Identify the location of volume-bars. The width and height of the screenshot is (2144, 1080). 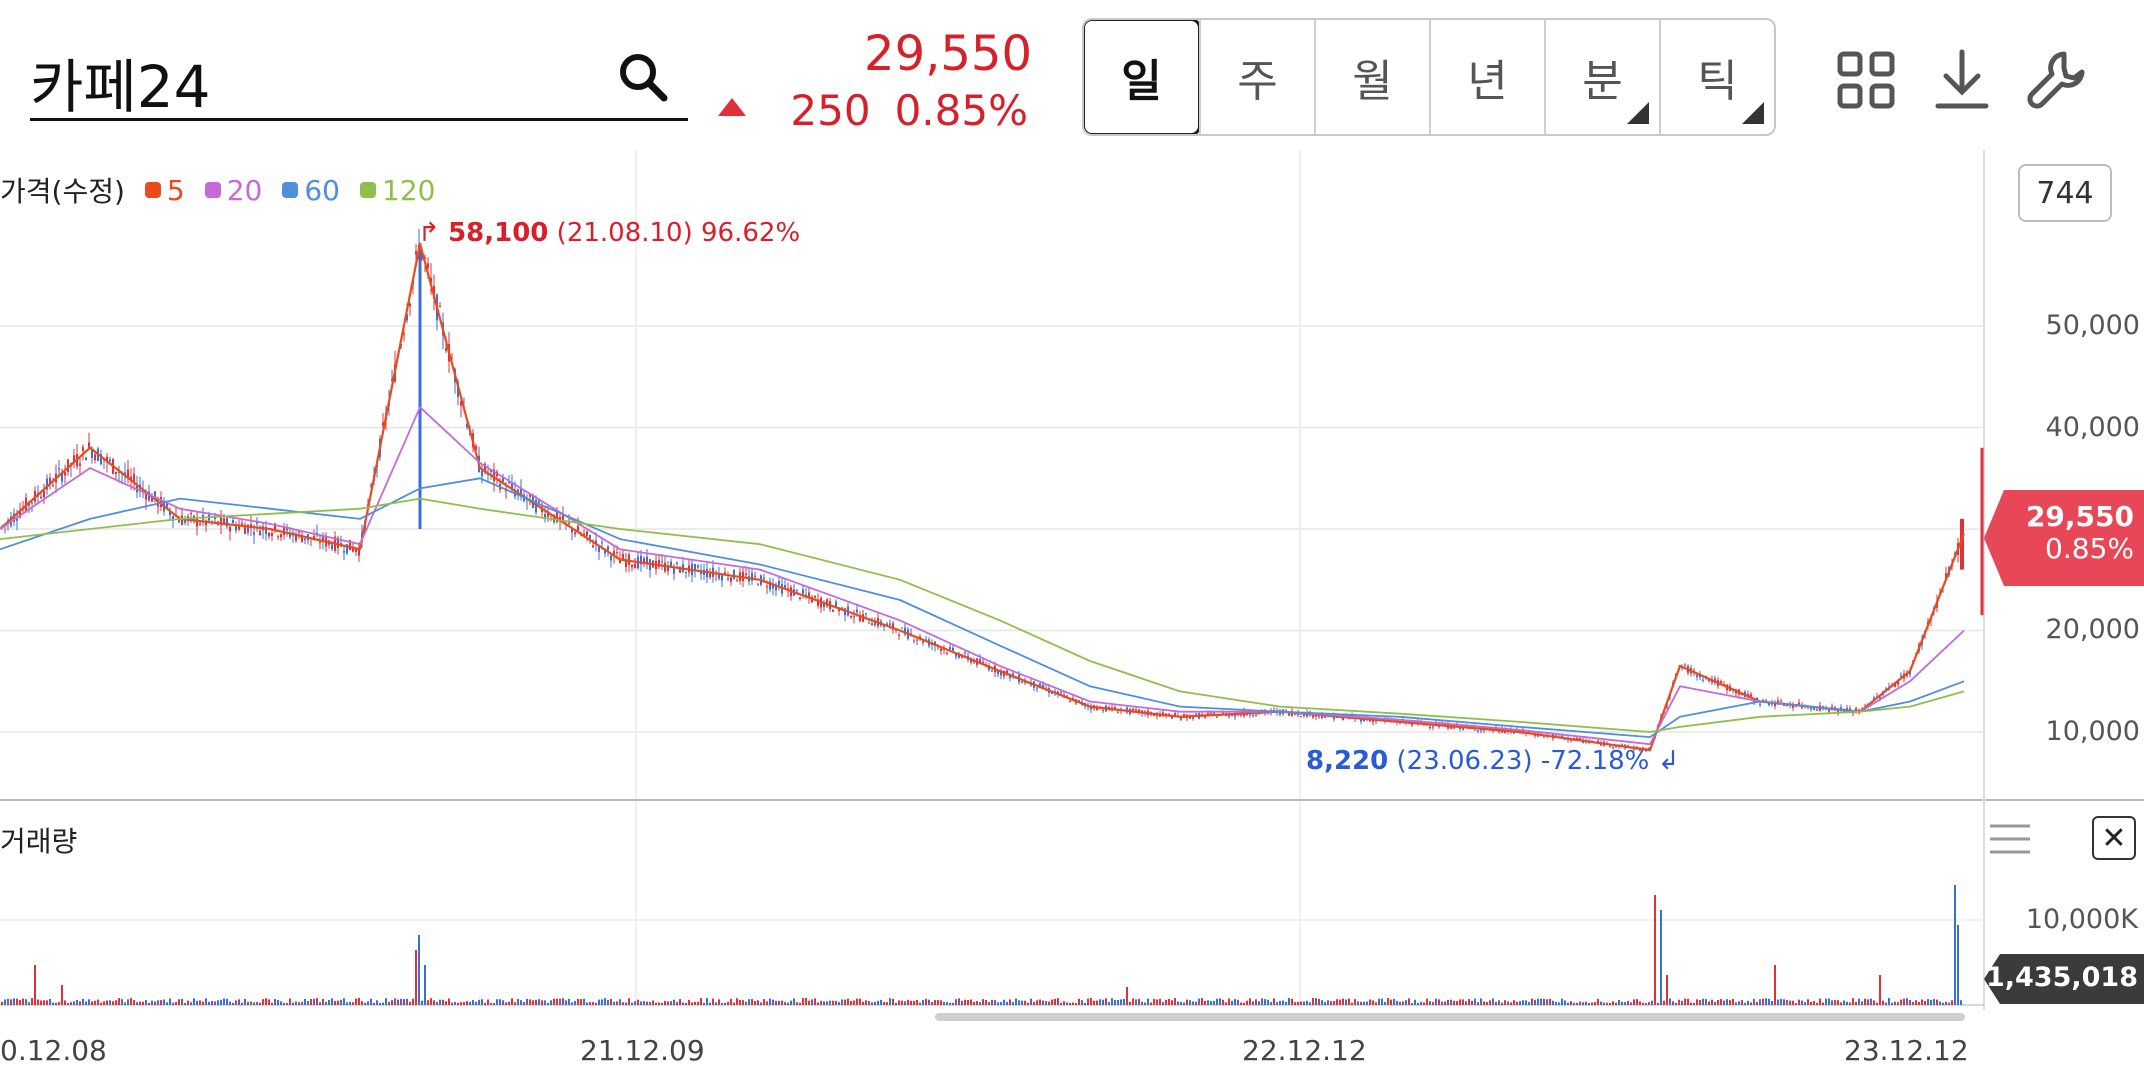
(981, 945).